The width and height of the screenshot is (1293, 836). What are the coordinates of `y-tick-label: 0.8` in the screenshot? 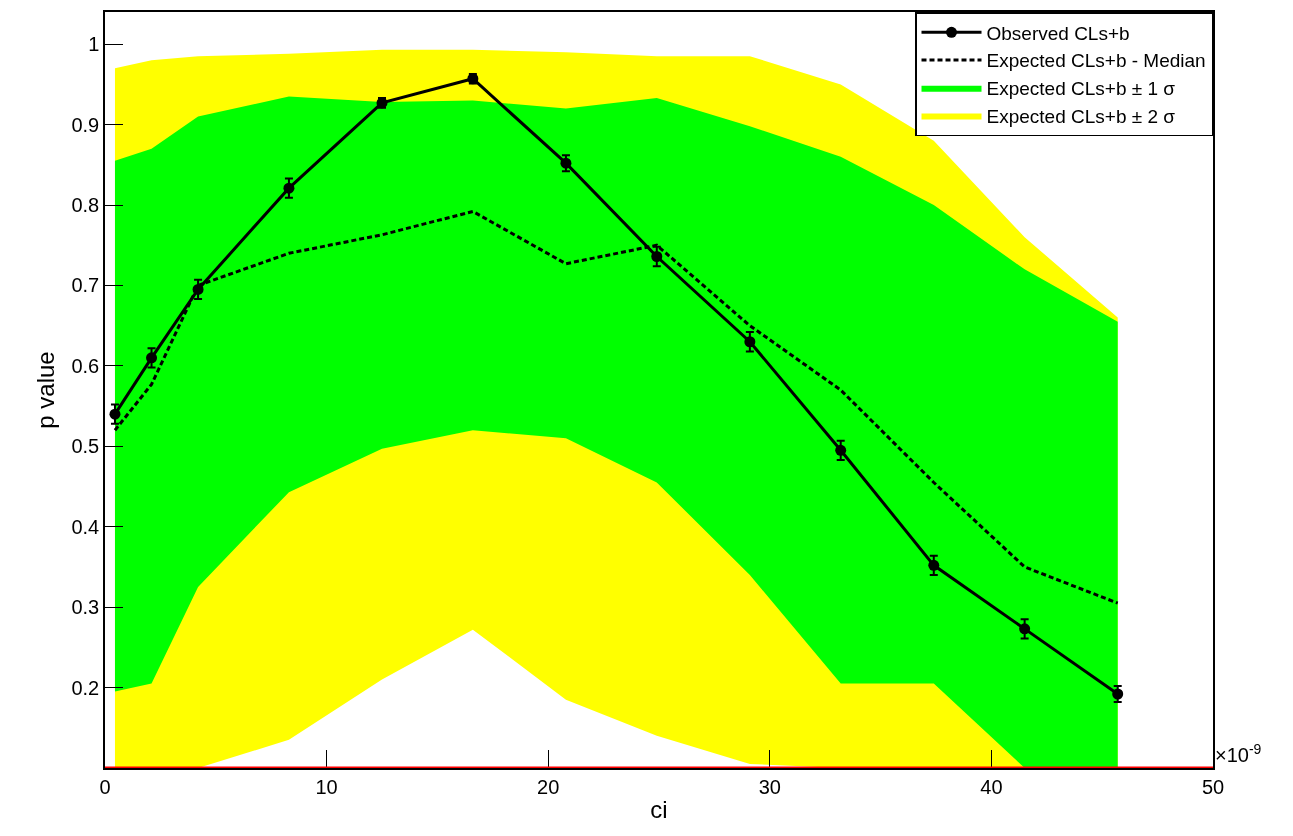 It's located at (85, 205).